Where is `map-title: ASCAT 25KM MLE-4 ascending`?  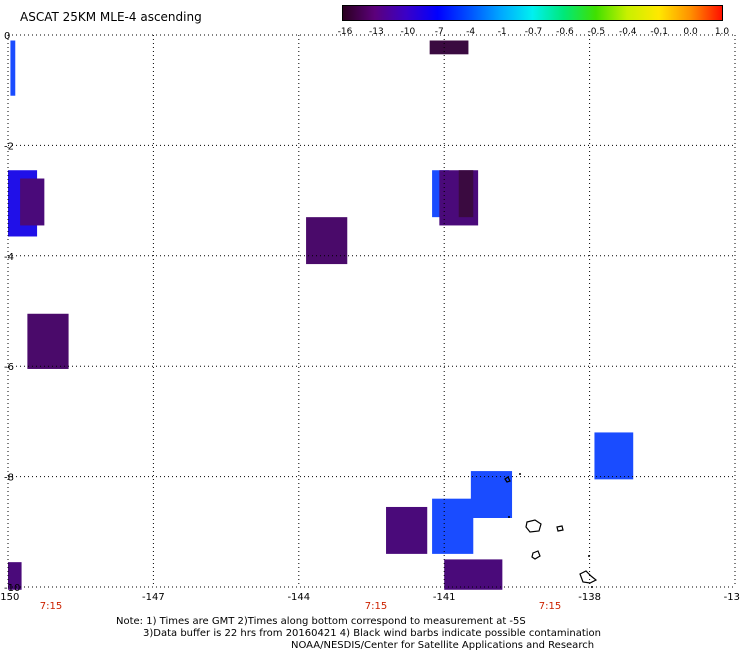 map-title: ASCAT 25KM MLE-4 ascending is located at coordinates (111, 17).